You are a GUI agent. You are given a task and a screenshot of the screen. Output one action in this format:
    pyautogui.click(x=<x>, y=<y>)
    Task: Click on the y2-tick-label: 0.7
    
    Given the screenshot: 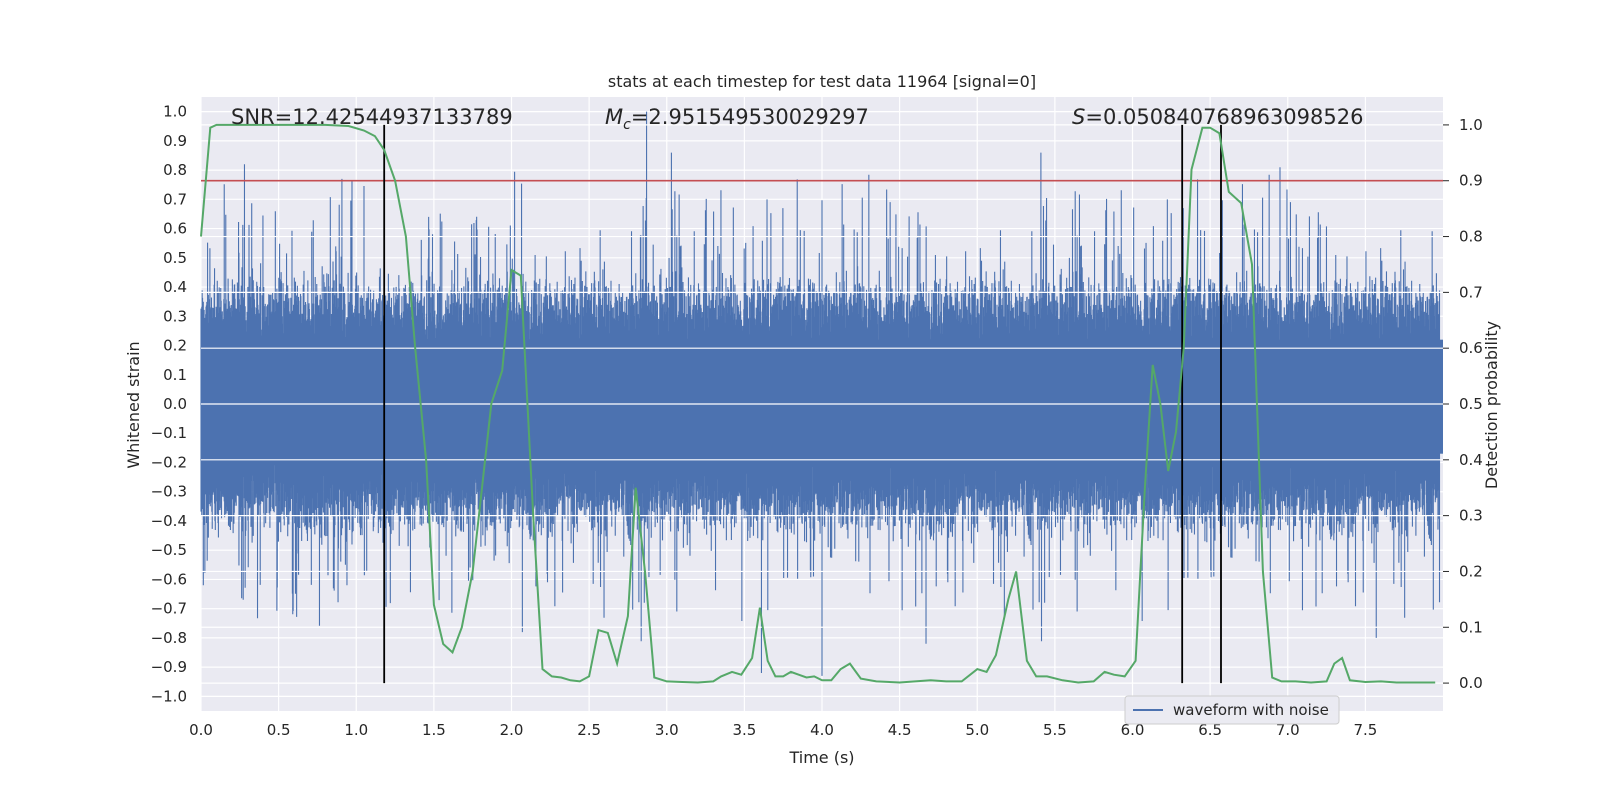 What is the action you would take?
    pyautogui.click(x=1471, y=292)
    